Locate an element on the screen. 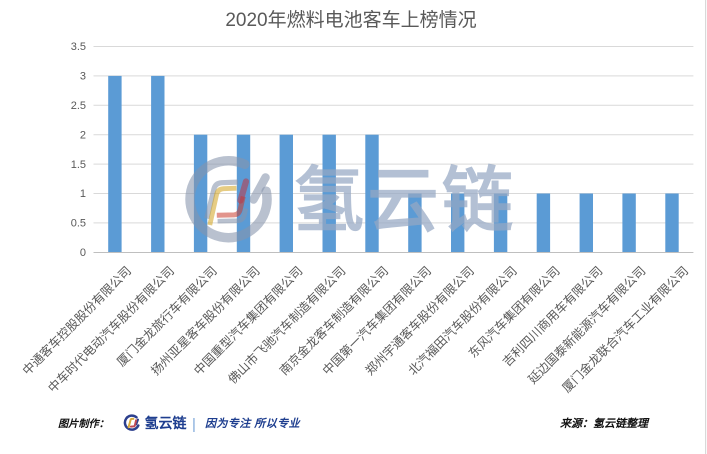 The width and height of the screenshot is (707, 454). svg-text: 图片制作： is located at coordinates (83, 424).